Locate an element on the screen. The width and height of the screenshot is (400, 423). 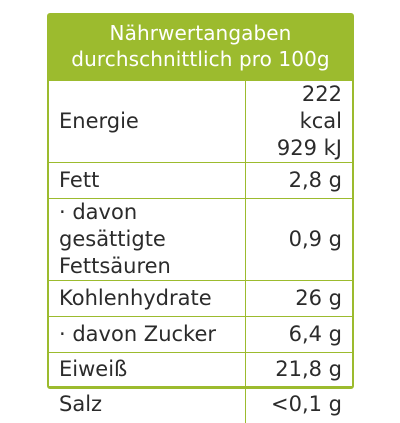
row-value: 0,9 g is located at coordinates (298, 239).